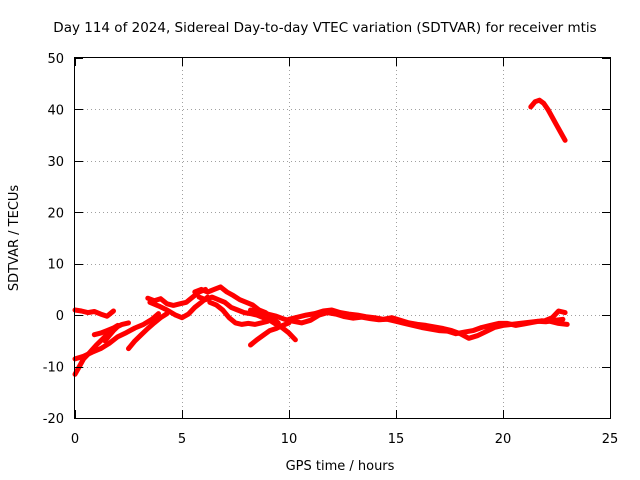  What do you see at coordinates (396, 439) in the screenshot?
I see `x-tick-label: 15` at bounding box center [396, 439].